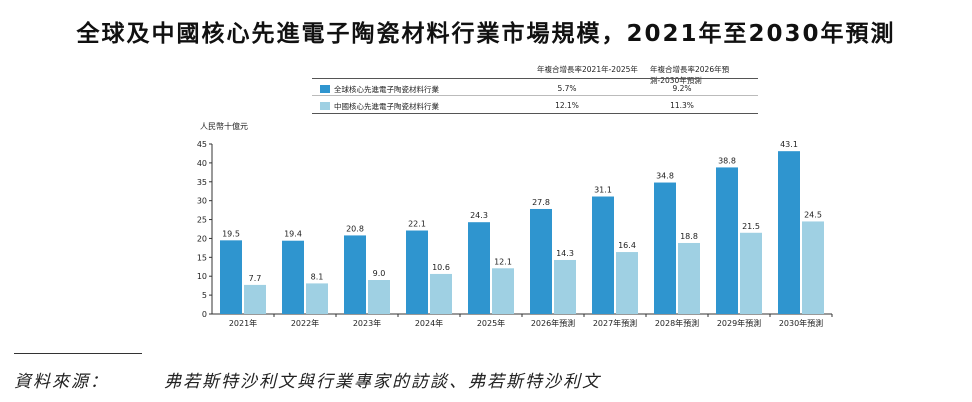 This screenshot has width=972, height=402. Describe the element at coordinates (386, 89) in the screenshot. I see `legend-label-global: 全球核心先進電子陶瓷材料行業` at that location.